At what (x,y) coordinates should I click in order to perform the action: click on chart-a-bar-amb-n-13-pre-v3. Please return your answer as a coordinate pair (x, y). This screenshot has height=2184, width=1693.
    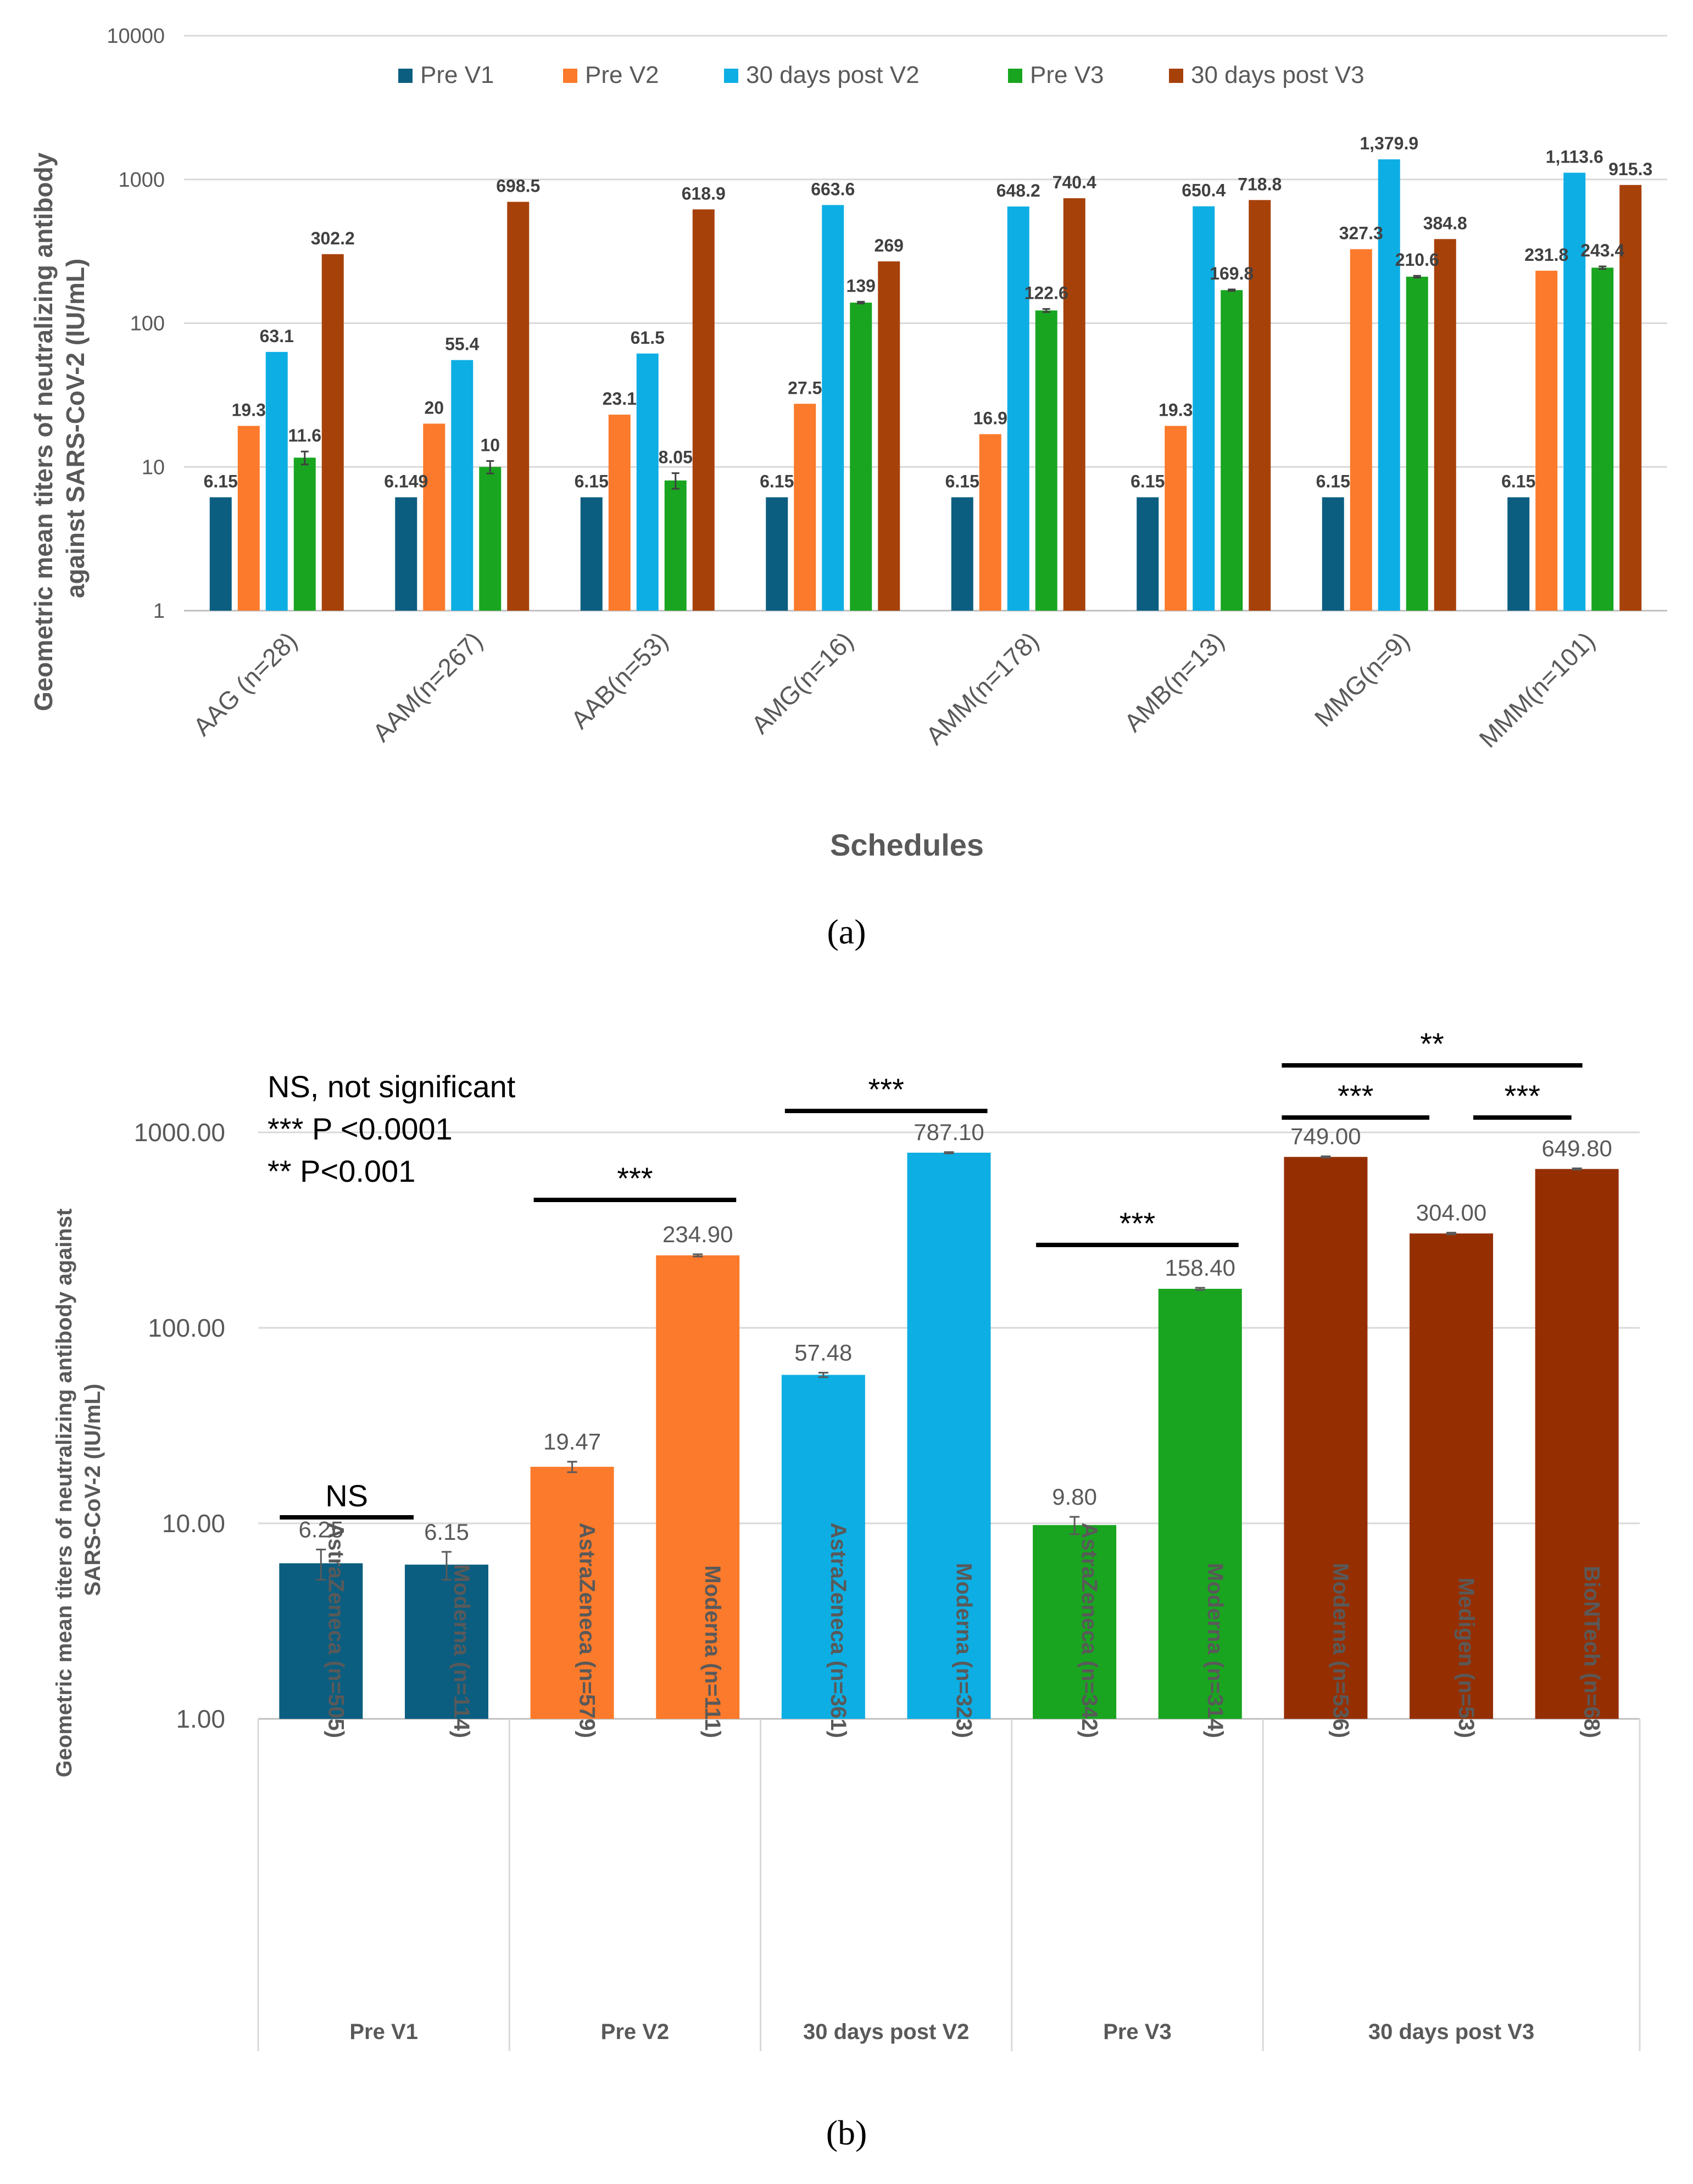
    Looking at the image, I should click on (1232, 450).